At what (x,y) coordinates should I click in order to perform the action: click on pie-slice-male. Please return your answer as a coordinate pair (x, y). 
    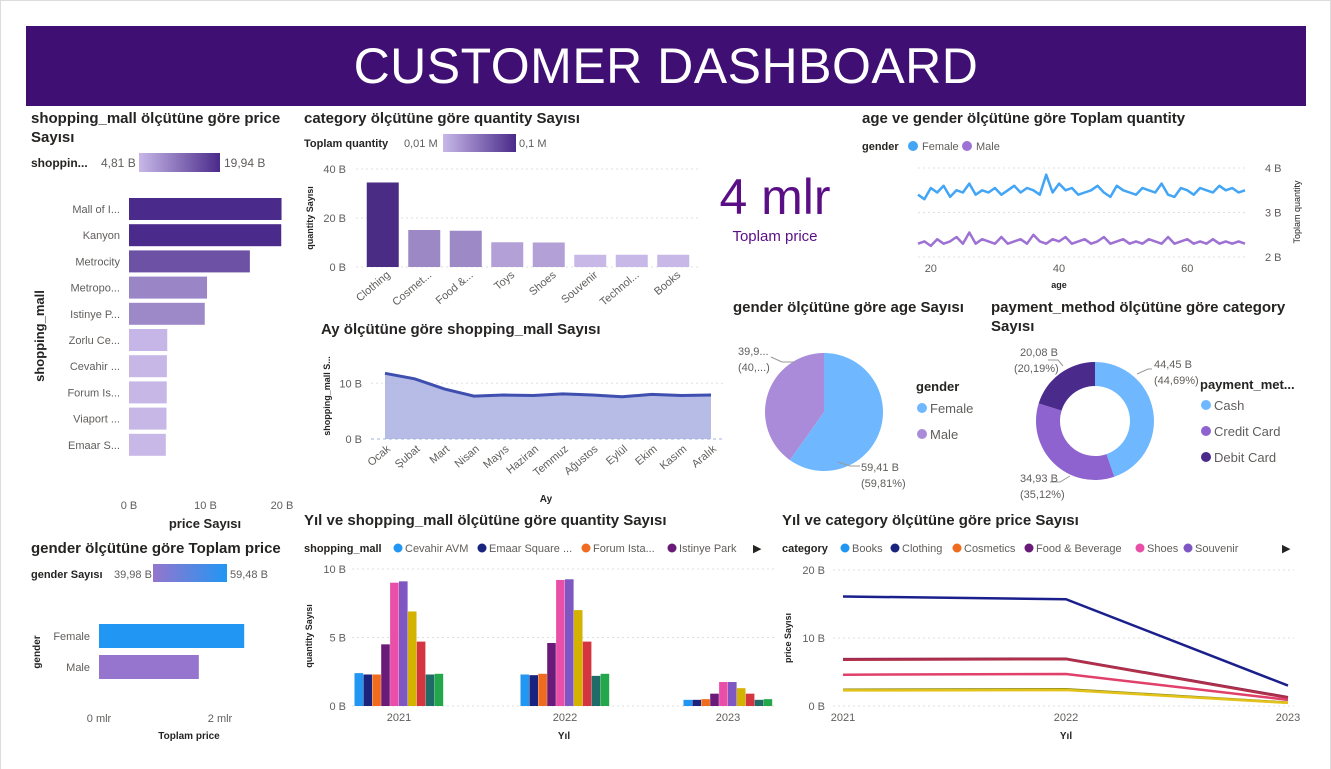
    Looking at the image, I should click on (794, 407).